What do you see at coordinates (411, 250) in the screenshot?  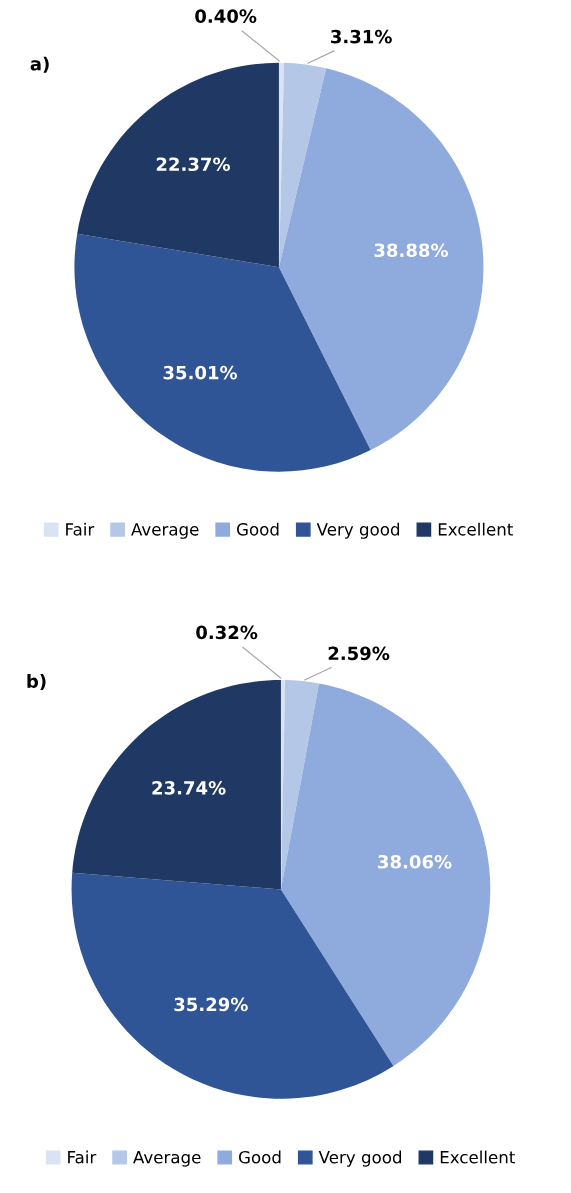 I see `data-label: 38.88%` at bounding box center [411, 250].